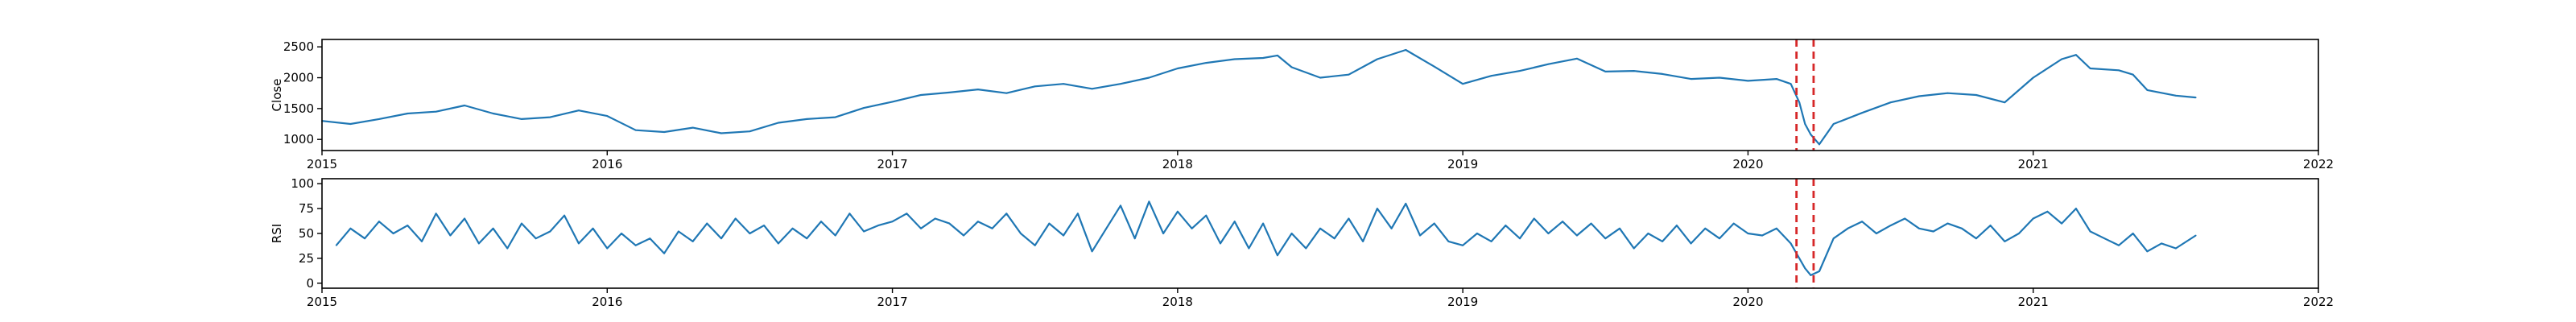  I want to click on rsi-y-axis-label: RSI, so click(277, 233).